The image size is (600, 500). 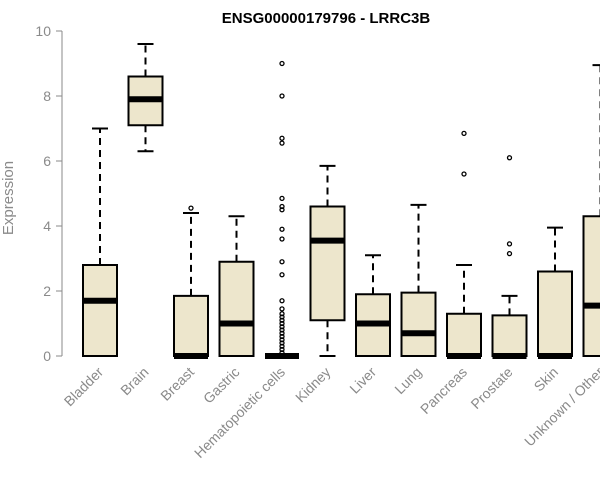 I want to click on x-tick-label-kidney: Kidney, so click(x=313, y=385).